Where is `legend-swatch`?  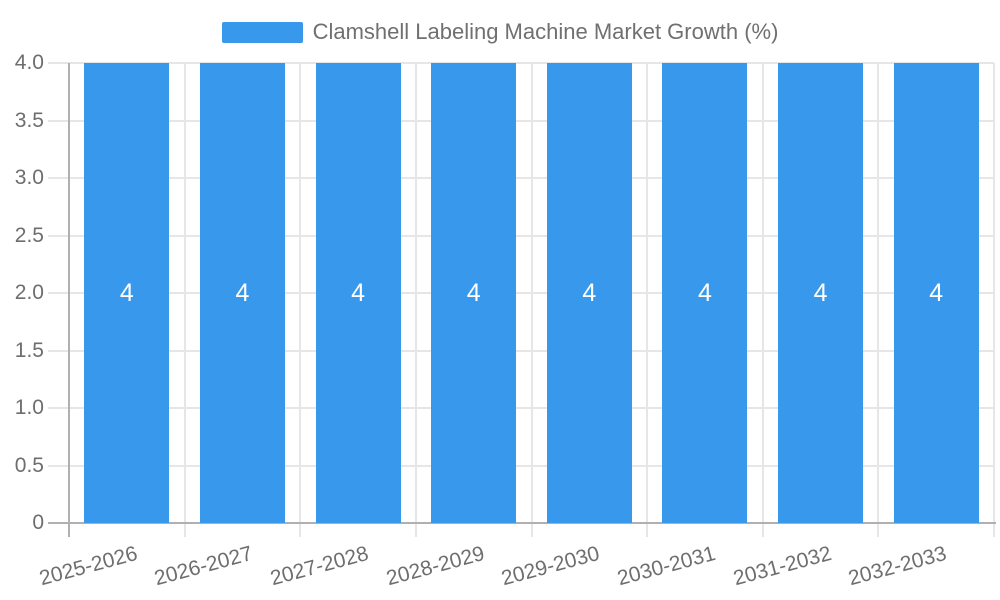 legend-swatch is located at coordinates (262, 32).